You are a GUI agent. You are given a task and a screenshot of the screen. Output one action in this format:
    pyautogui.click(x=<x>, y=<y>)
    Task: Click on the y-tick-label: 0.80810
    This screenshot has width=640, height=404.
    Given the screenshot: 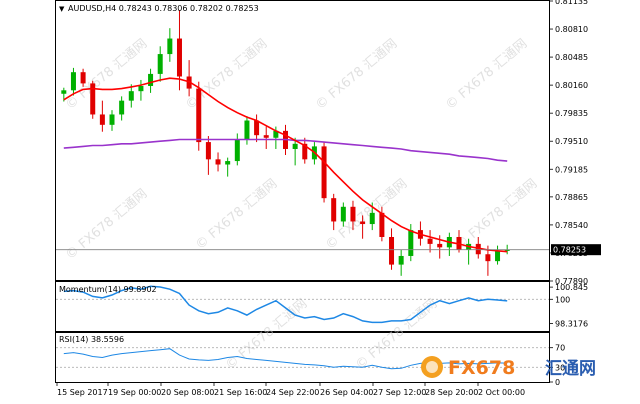 What is the action you would take?
    pyautogui.click(x=571, y=29)
    